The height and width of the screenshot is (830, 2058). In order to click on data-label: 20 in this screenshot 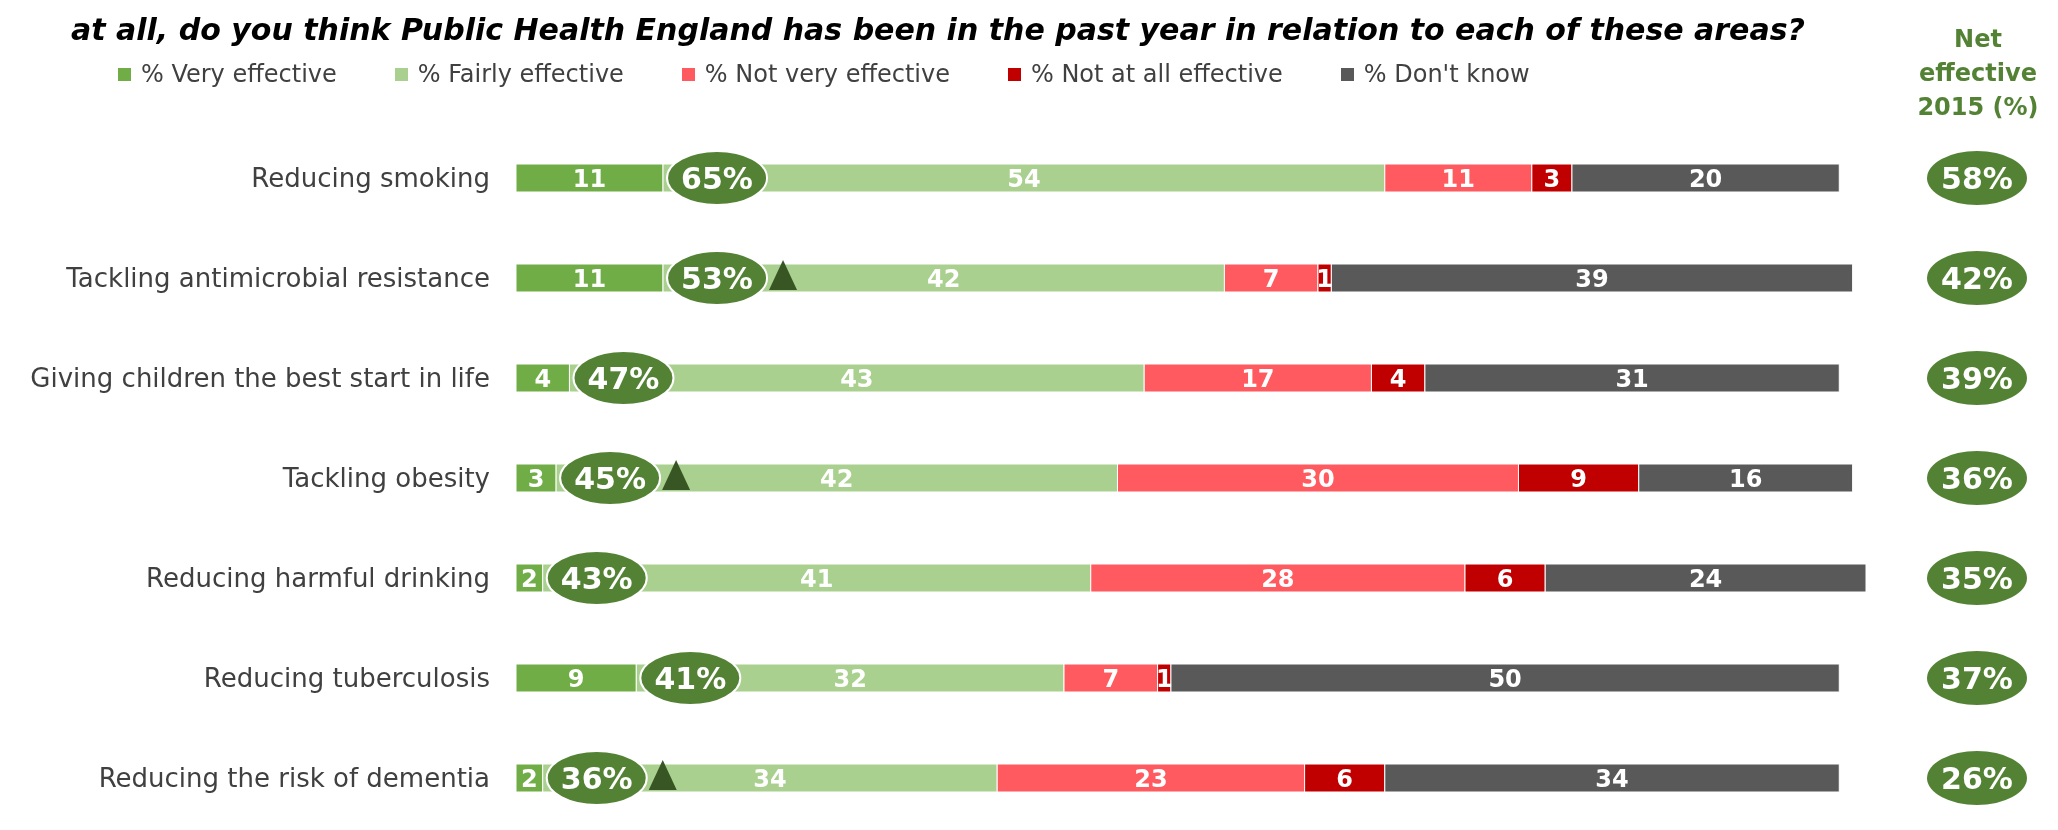, I will do `click(1705, 178)`.